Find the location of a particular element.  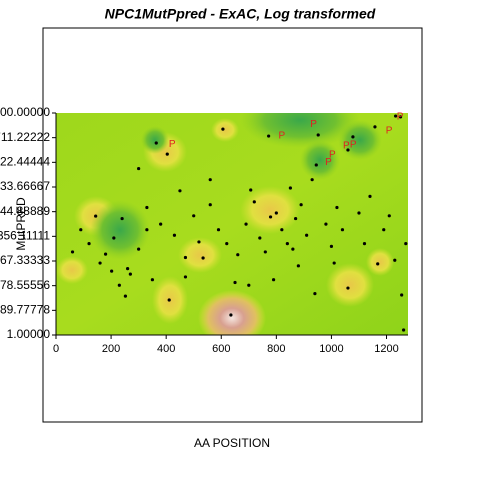

chart-title: NPC1MutPpred - ExAC, Log transformed is located at coordinates (240, 14).